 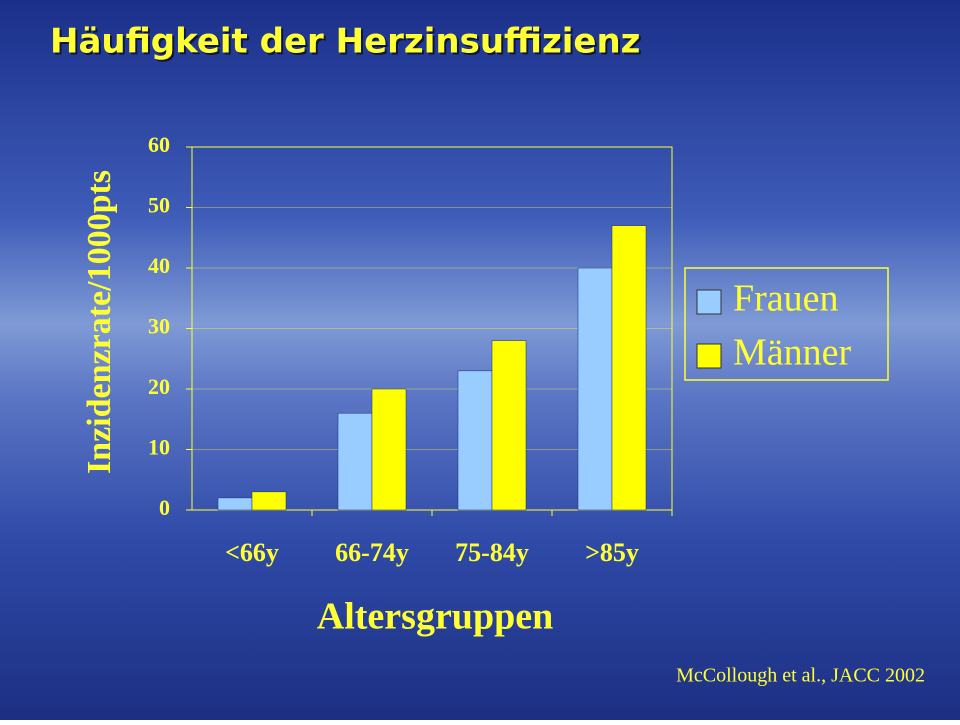 What do you see at coordinates (612, 552) in the screenshot?
I see `x-tick-label: >85y` at bounding box center [612, 552].